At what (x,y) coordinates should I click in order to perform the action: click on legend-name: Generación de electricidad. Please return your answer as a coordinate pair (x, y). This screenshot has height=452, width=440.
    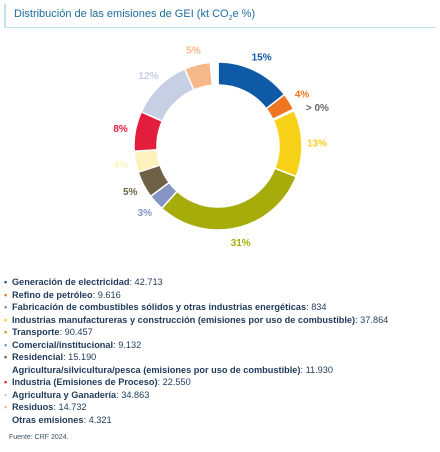
    Looking at the image, I should click on (71, 282).